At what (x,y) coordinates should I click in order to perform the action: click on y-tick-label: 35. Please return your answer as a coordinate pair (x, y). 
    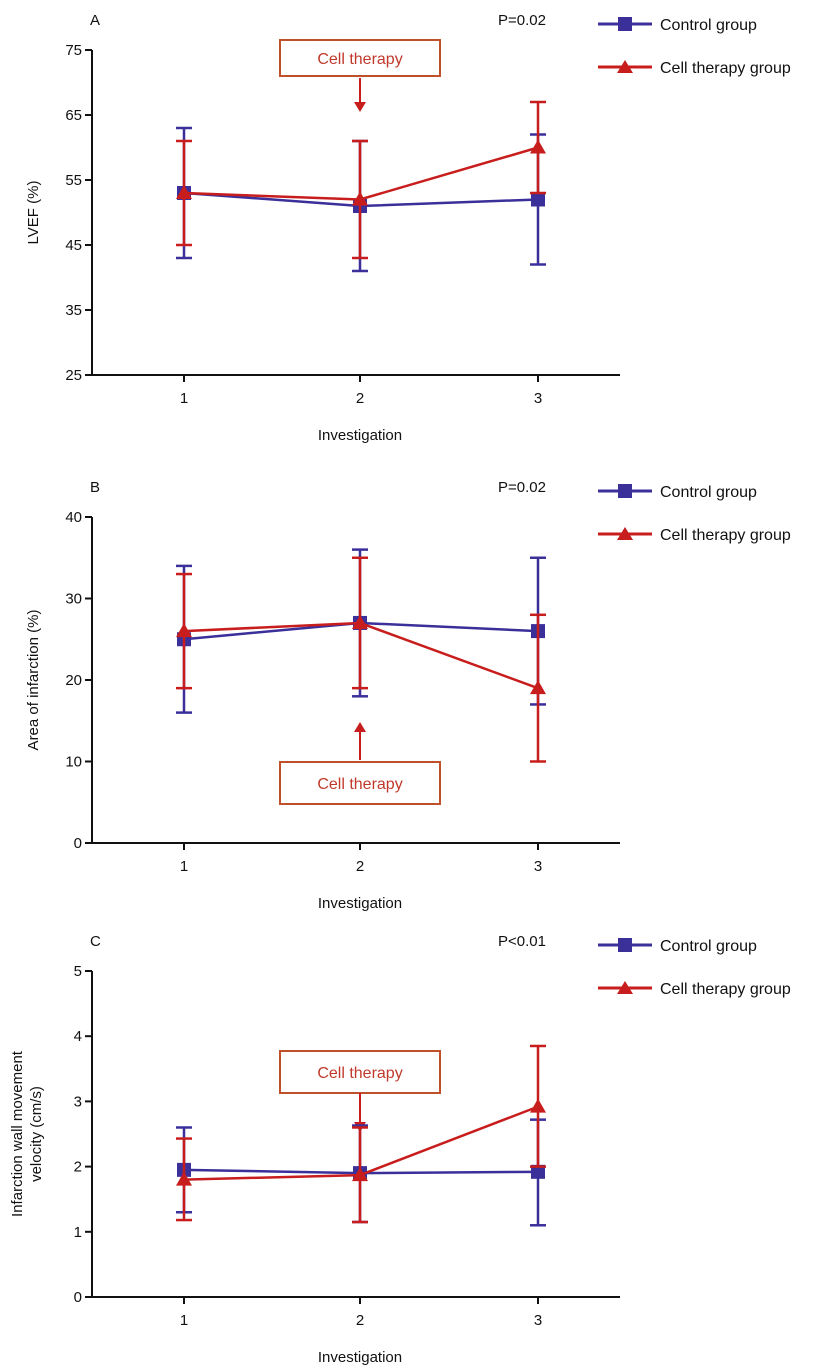
    Looking at the image, I should click on (73, 310).